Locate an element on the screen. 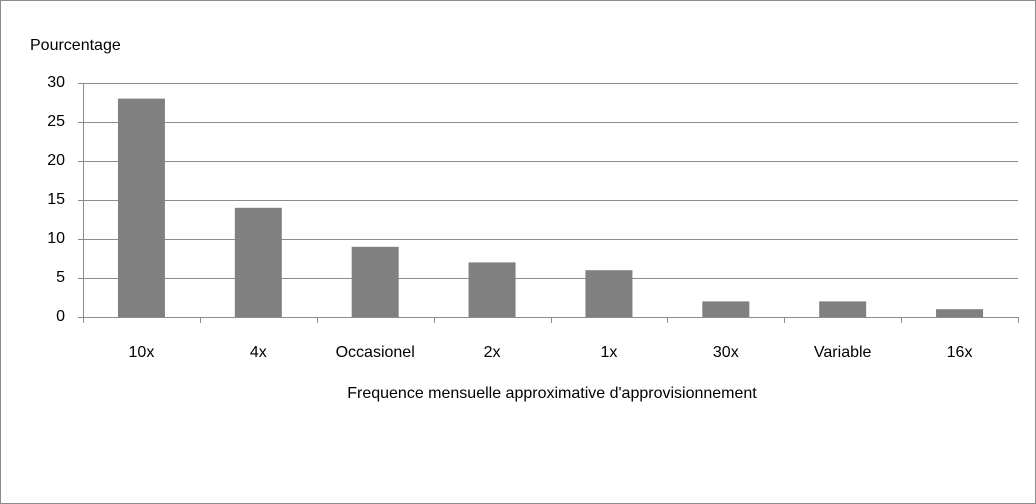 This screenshot has width=1036, height=504. y-tick-label: 0 is located at coordinates (60, 316).